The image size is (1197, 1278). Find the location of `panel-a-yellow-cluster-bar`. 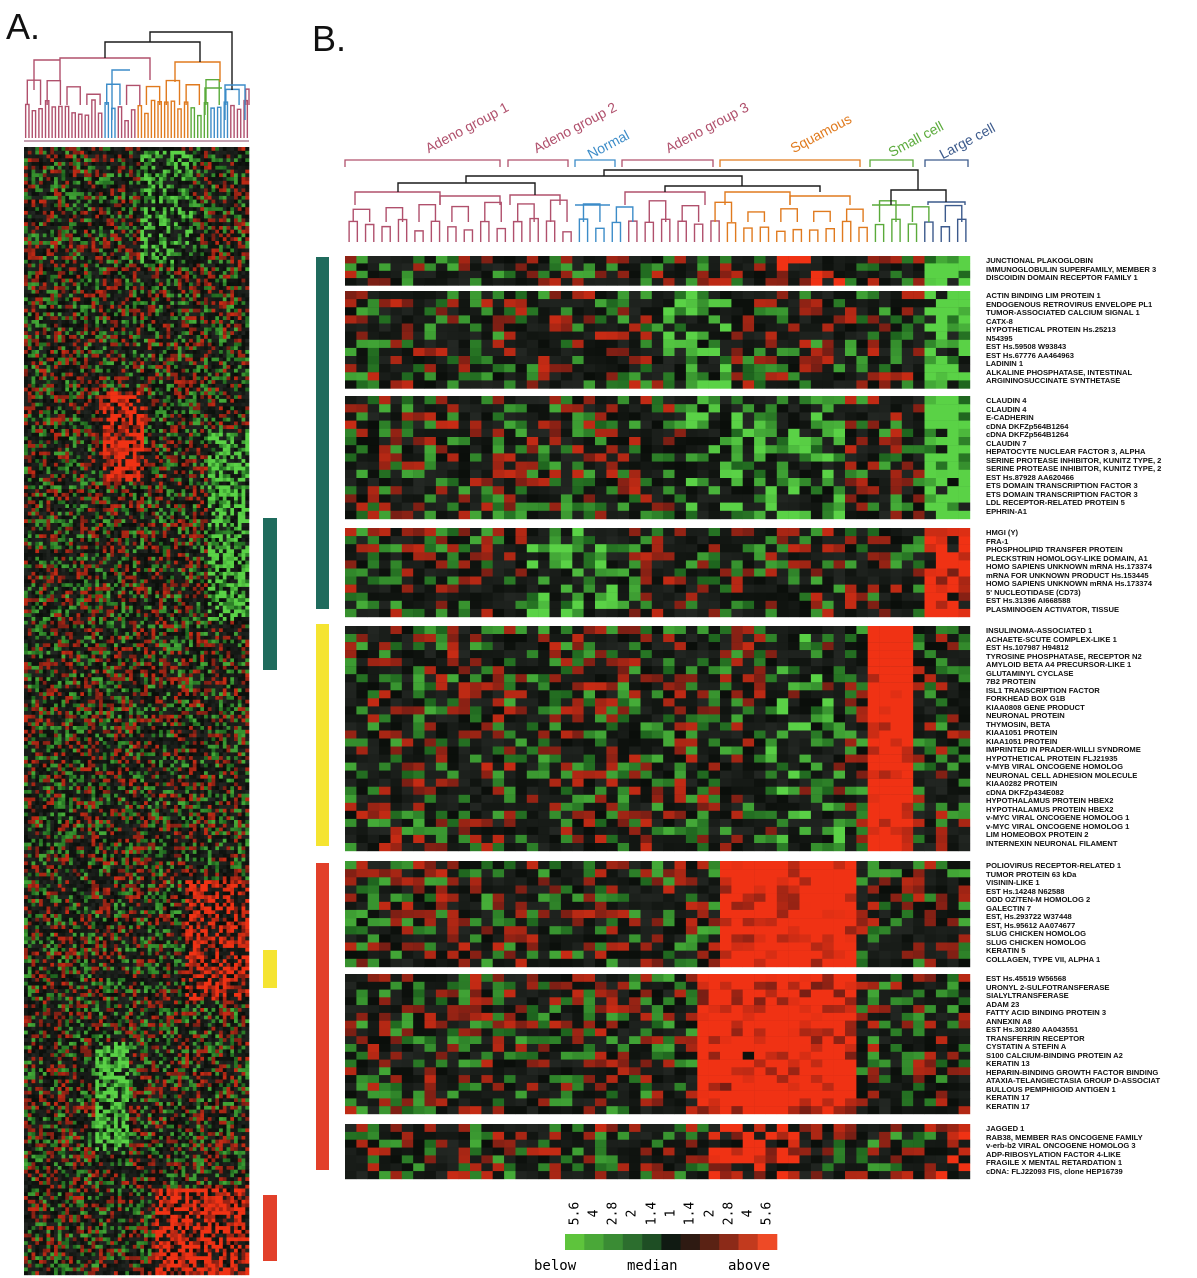

panel-a-yellow-cluster-bar is located at coordinates (270, 969).